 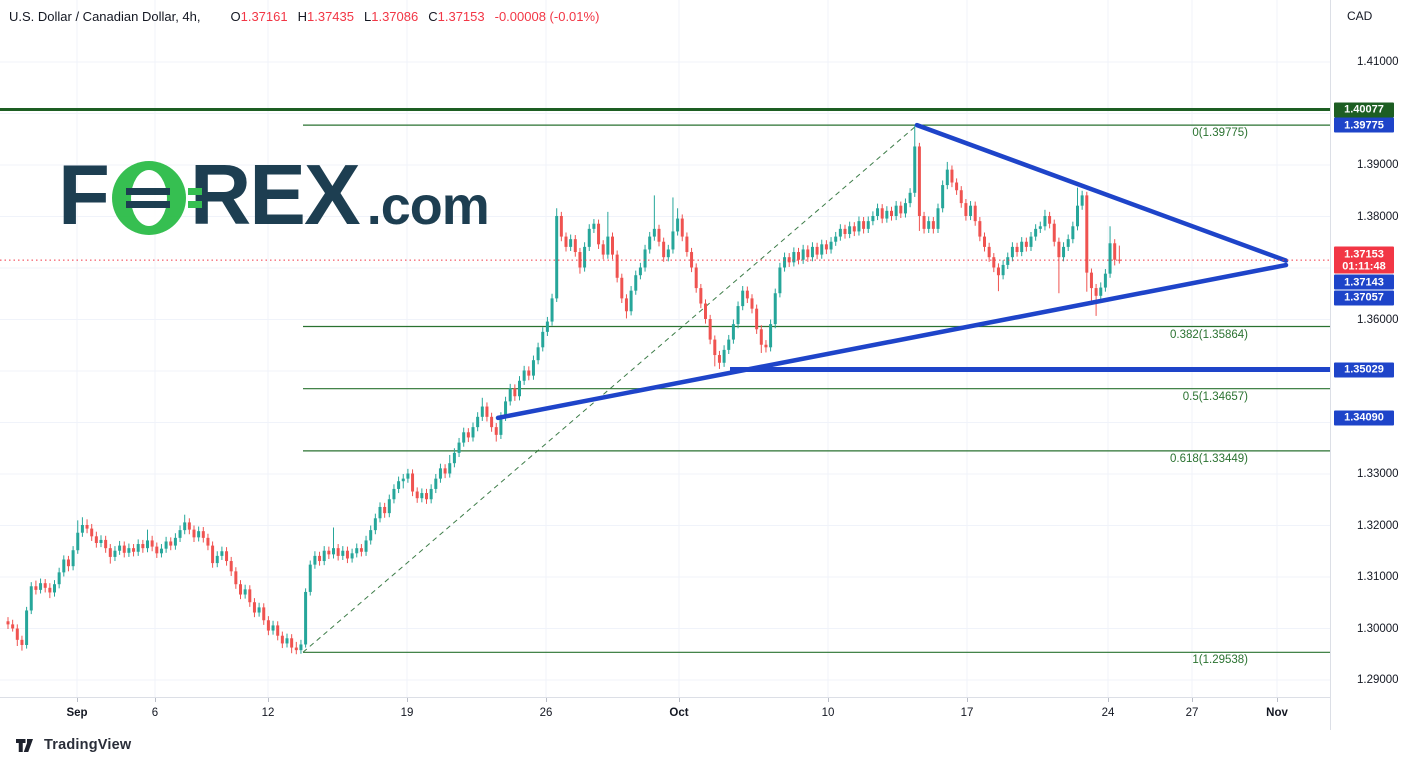 What do you see at coordinates (391, 16) in the screenshot?
I see `ohlc-item: L1.37086` at bounding box center [391, 16].